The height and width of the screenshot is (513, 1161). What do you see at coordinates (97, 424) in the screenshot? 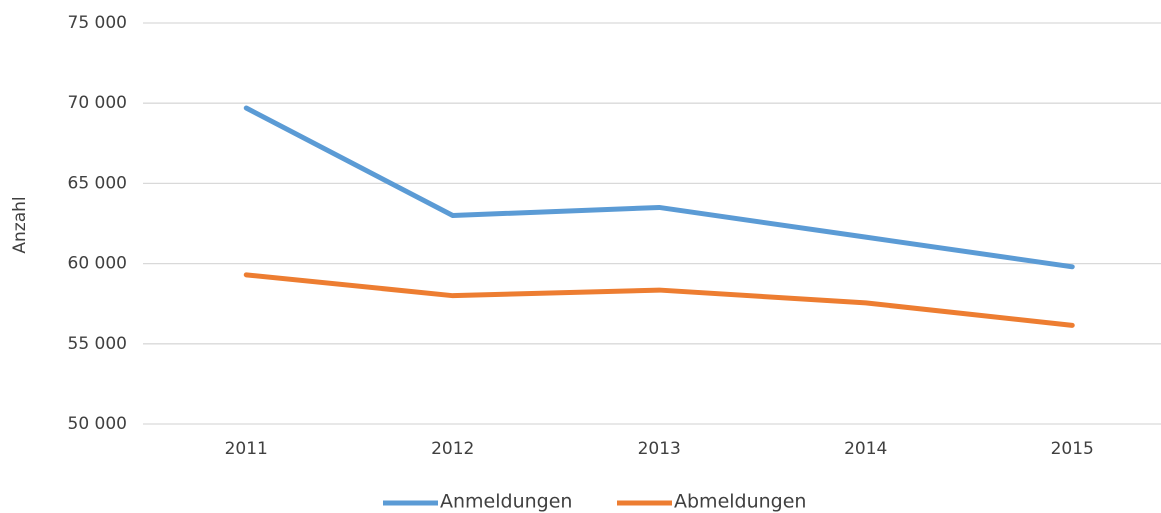
I see `y-tick-label: 50 000` at bounding box center [97, 424].